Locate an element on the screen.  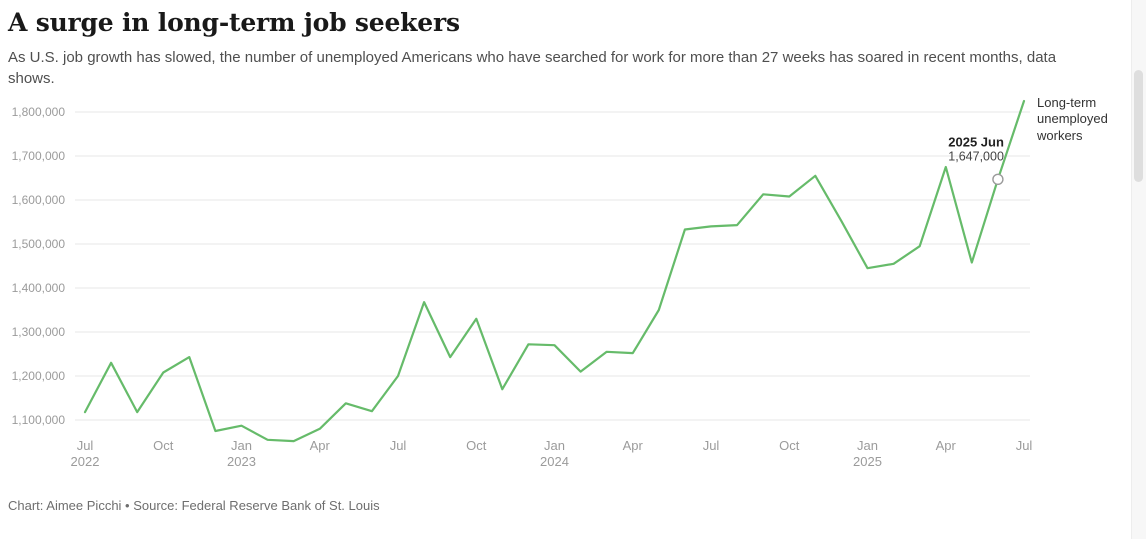
x-axis-year-label: 2023 is located at coordinates (241, 461).